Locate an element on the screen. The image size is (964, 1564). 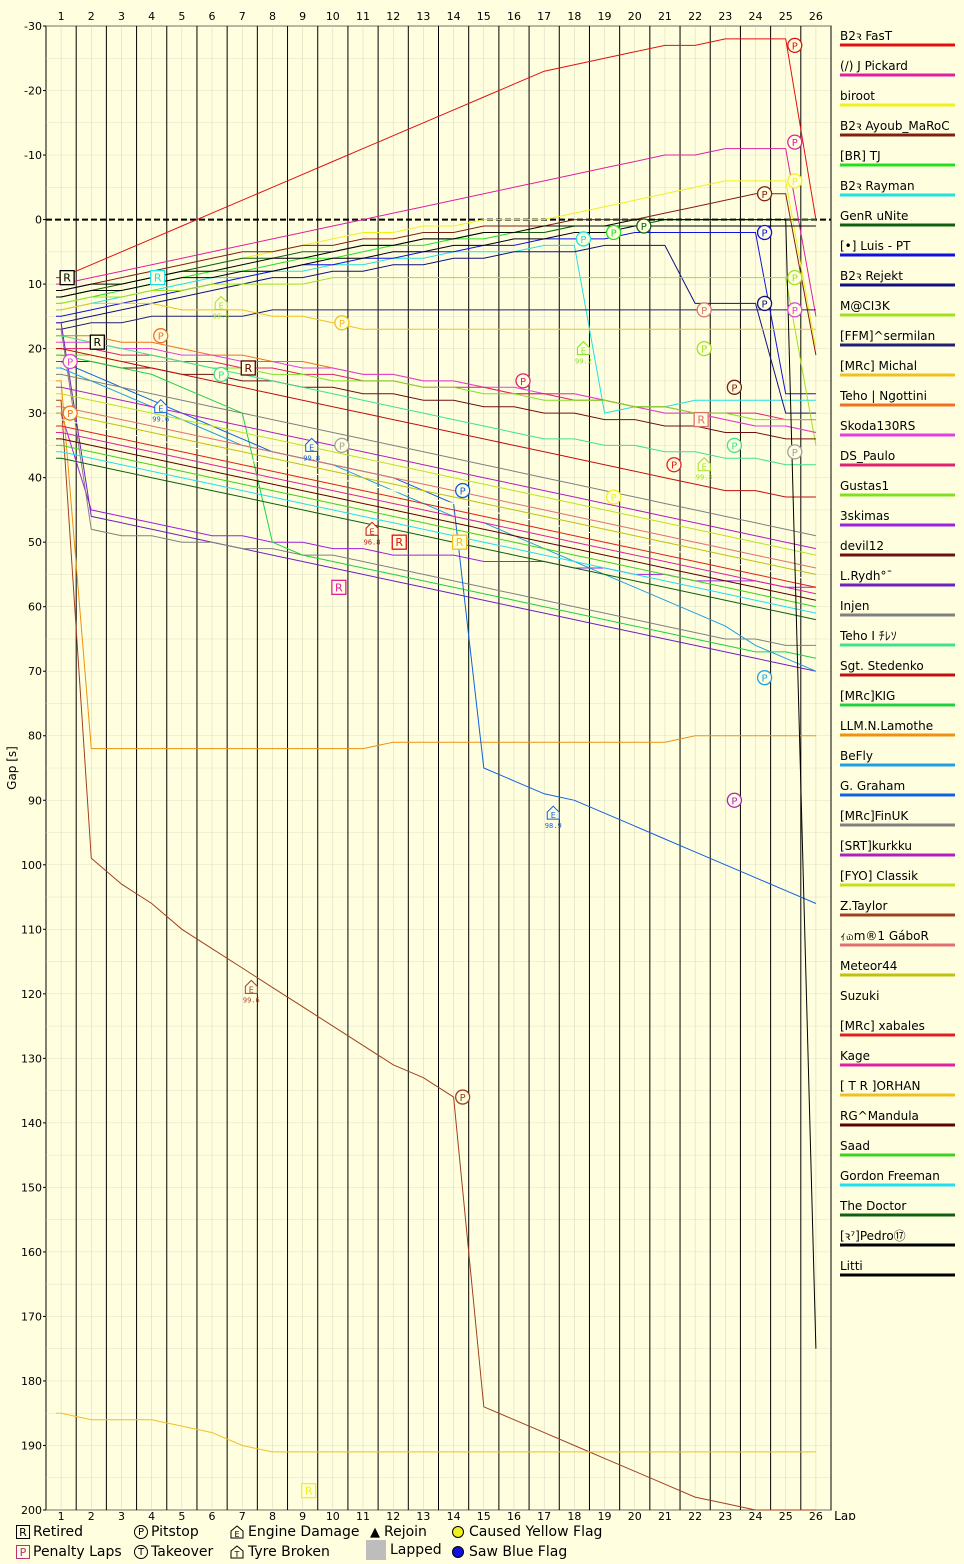
x-tick-label-bottom: 18 is located at coordinates (574, 1515).